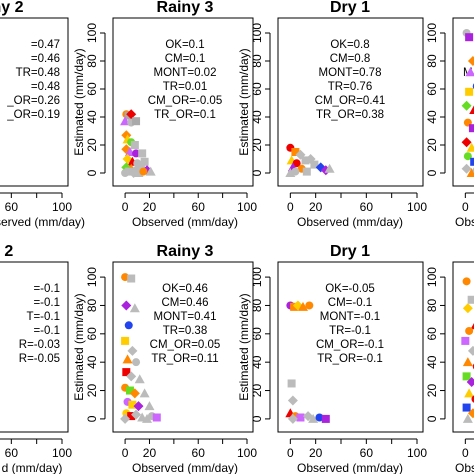  What do you see at coordinates (184, 45) in the screenshot?
I see `stat-line: OK=0.1` at bounding box center [184, 45].